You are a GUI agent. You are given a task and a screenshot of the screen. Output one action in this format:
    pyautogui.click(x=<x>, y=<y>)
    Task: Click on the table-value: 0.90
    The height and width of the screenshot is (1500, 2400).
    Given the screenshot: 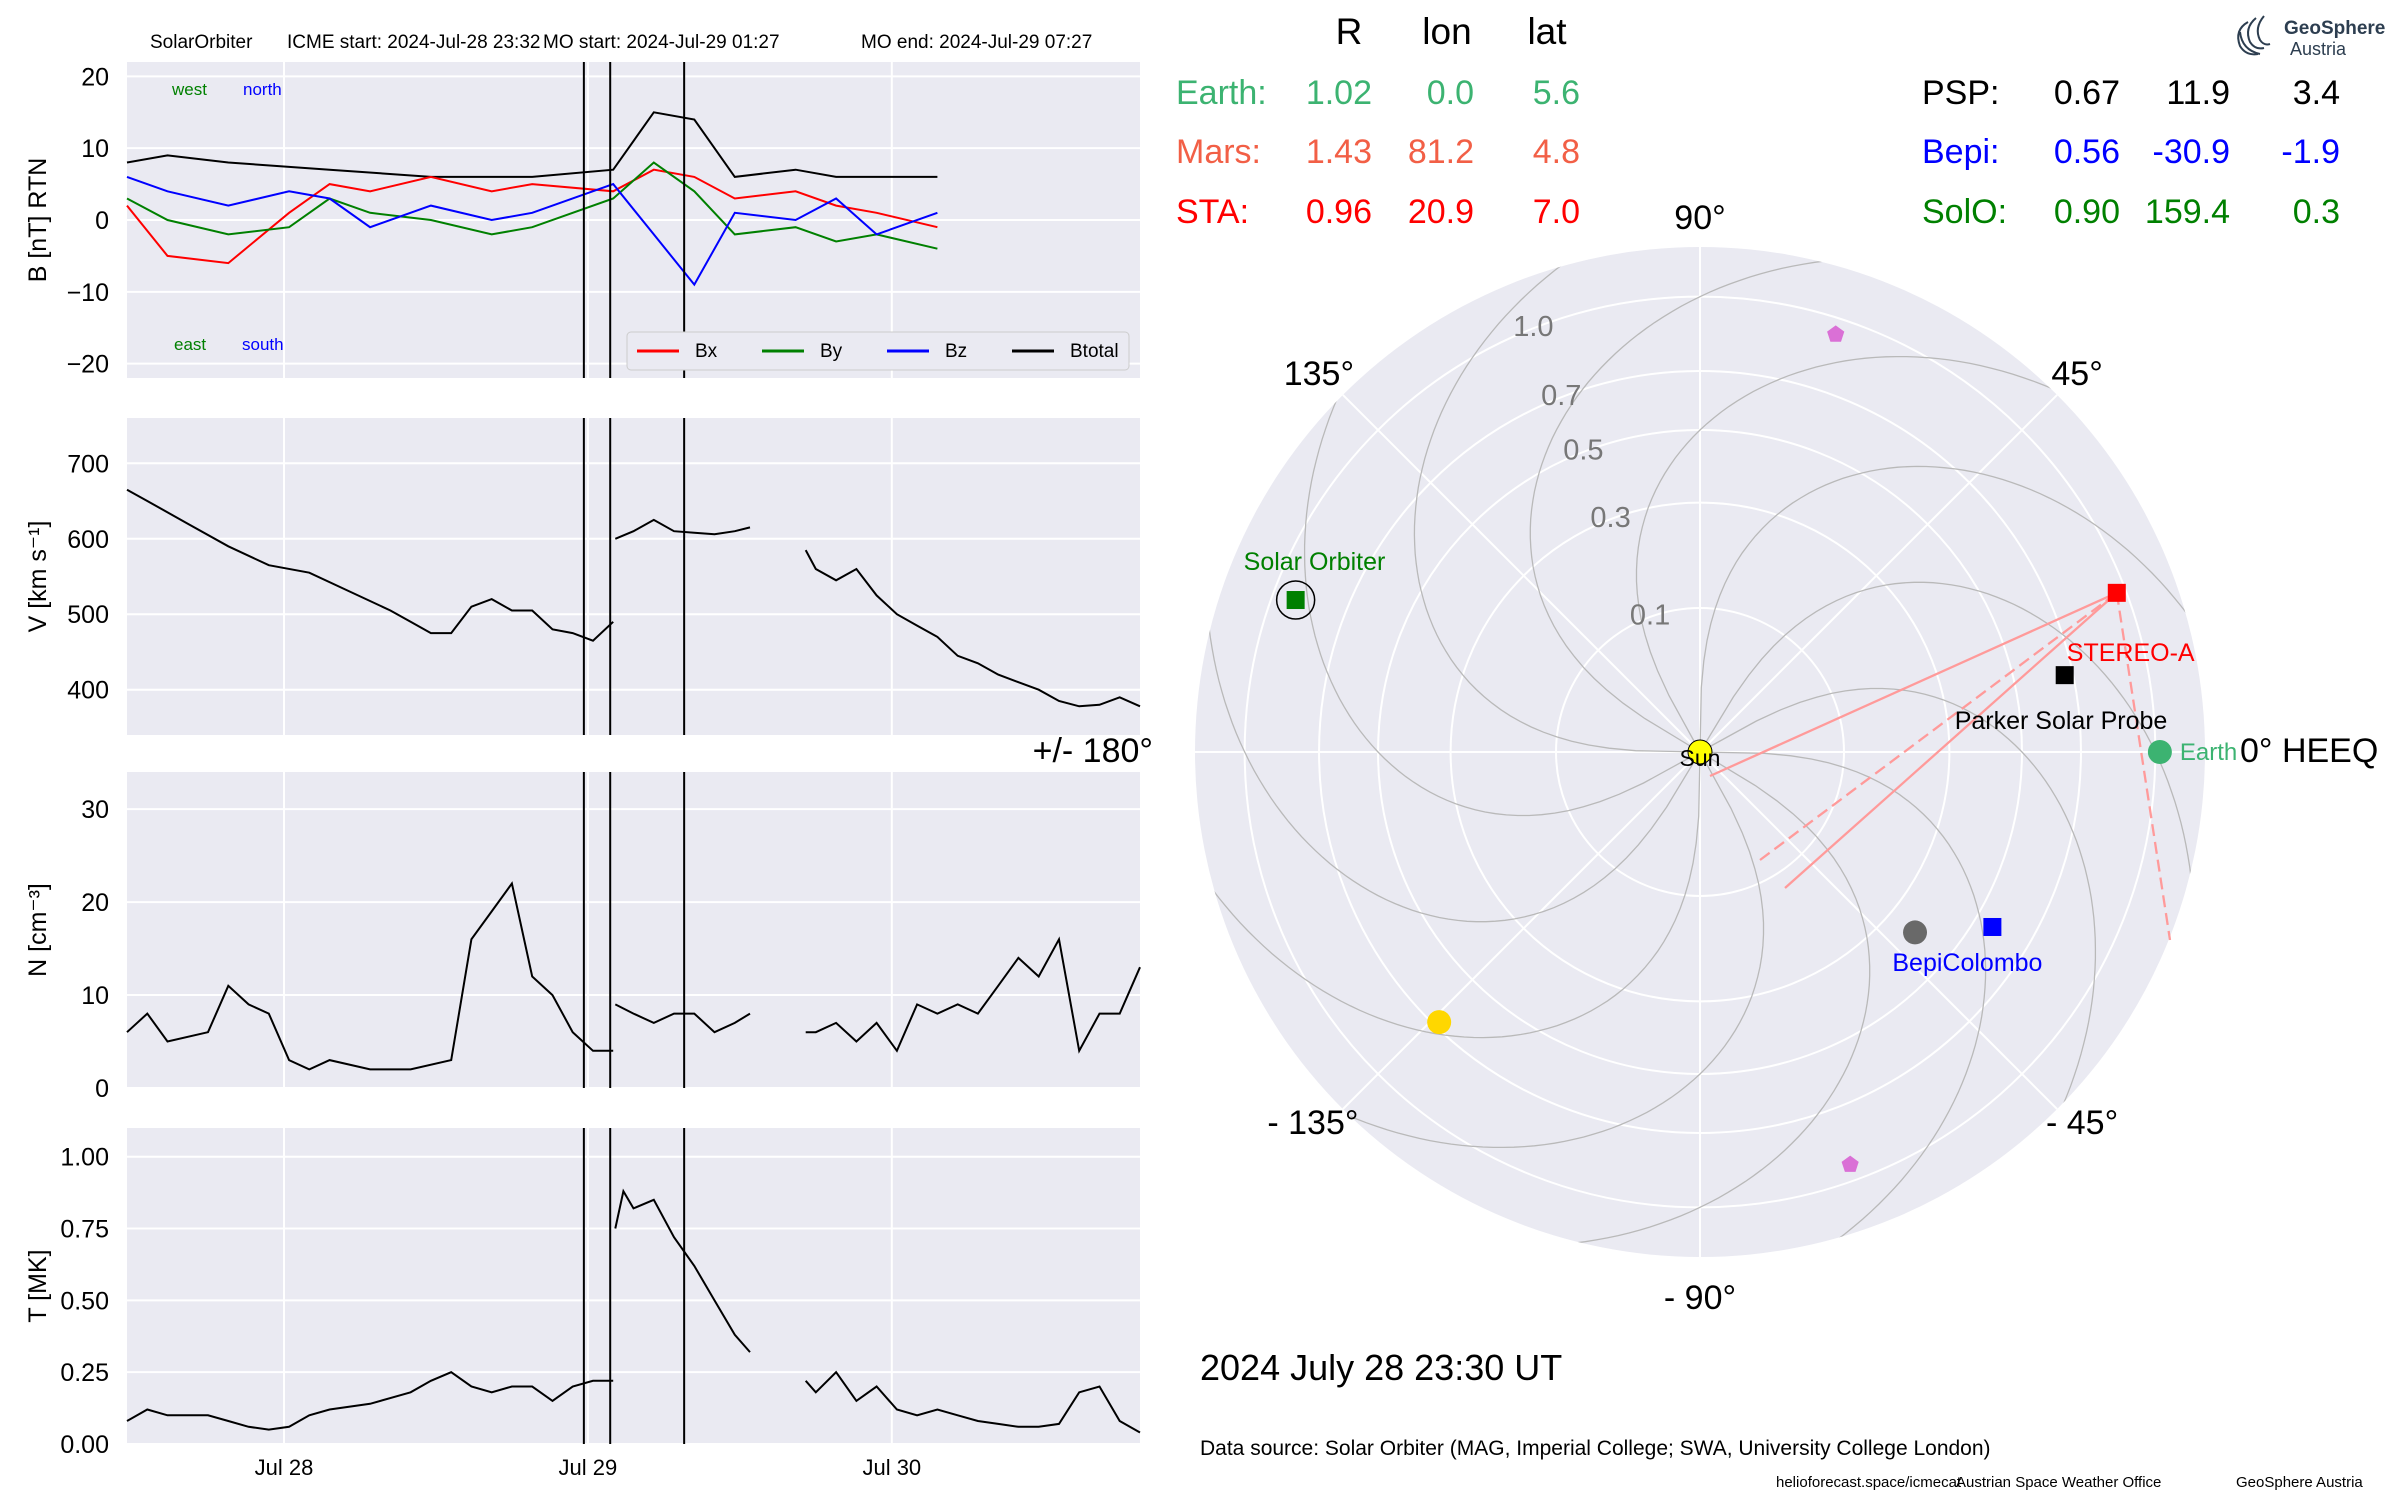 What is the action you would take?
    pyautogui.click(x=2087, y=212)
    